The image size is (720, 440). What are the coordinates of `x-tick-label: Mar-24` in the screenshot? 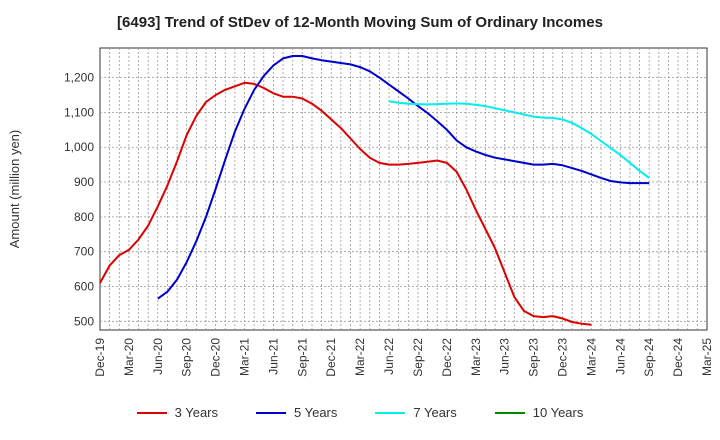 It's located at (591, 357).